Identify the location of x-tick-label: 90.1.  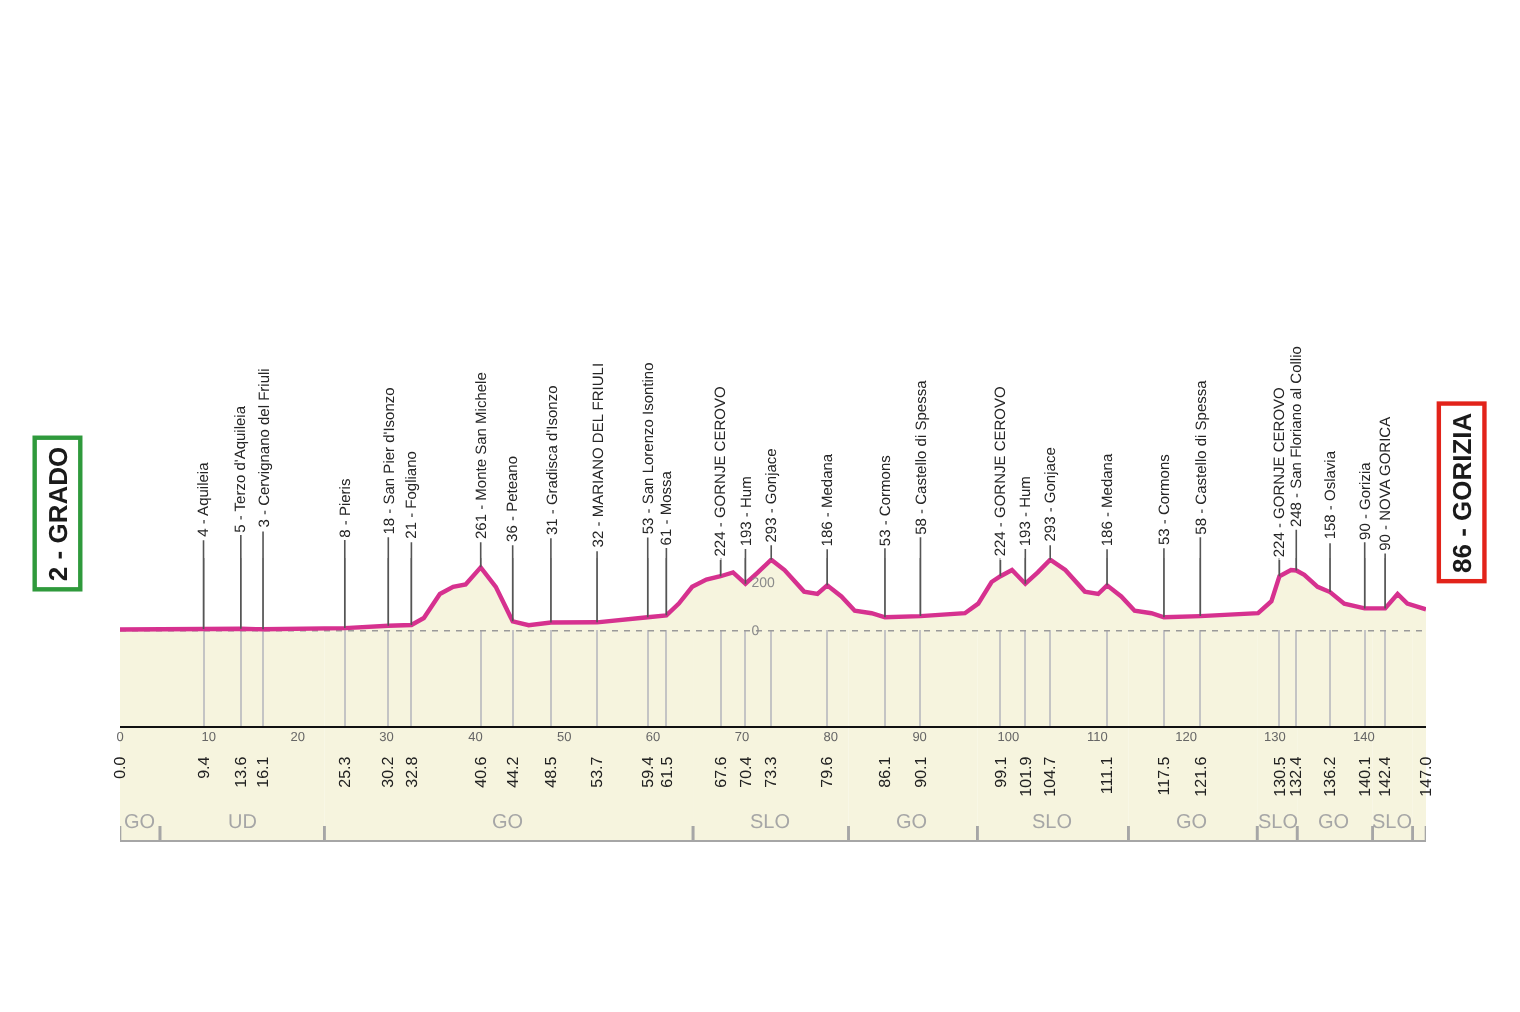
(920, 771).